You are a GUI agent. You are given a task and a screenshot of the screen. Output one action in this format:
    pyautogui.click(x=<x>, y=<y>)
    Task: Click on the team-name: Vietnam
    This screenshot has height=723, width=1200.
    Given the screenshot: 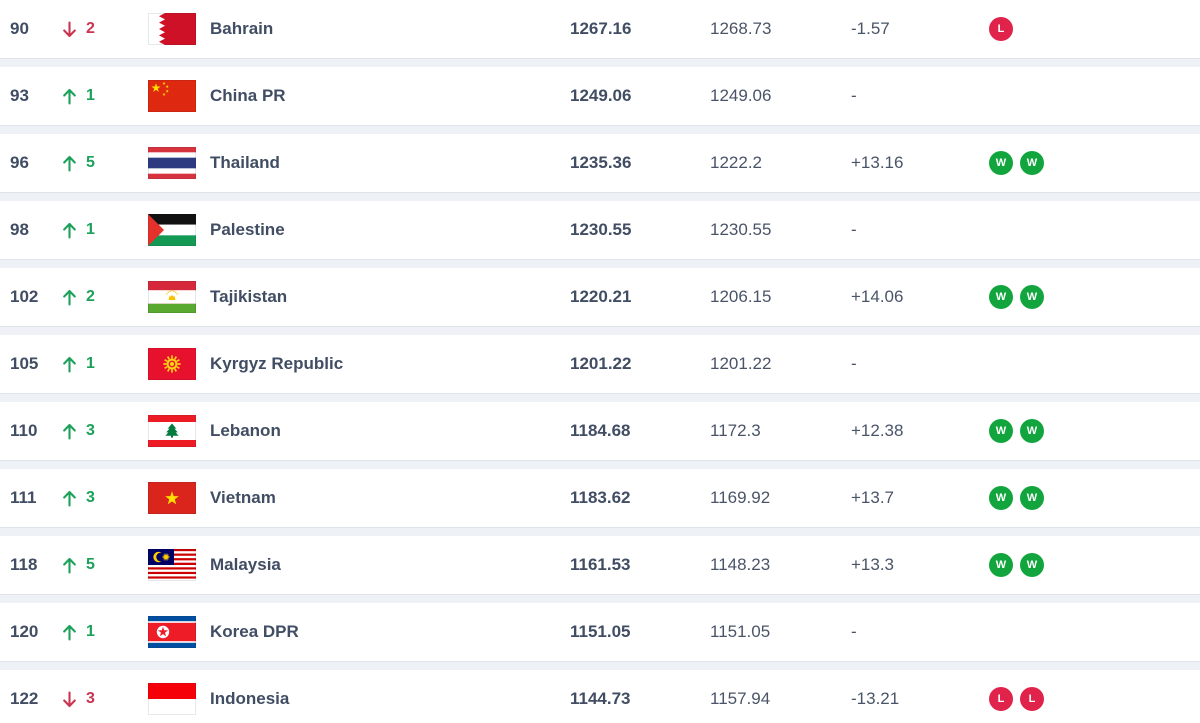 What is the action you would take?
    pyautogui.click(x=243, y=497)
    